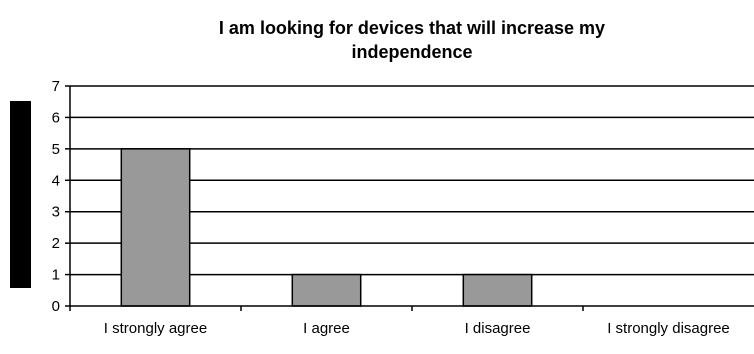  I want to click on y-tick-label-3: 3, so click(56, 212).